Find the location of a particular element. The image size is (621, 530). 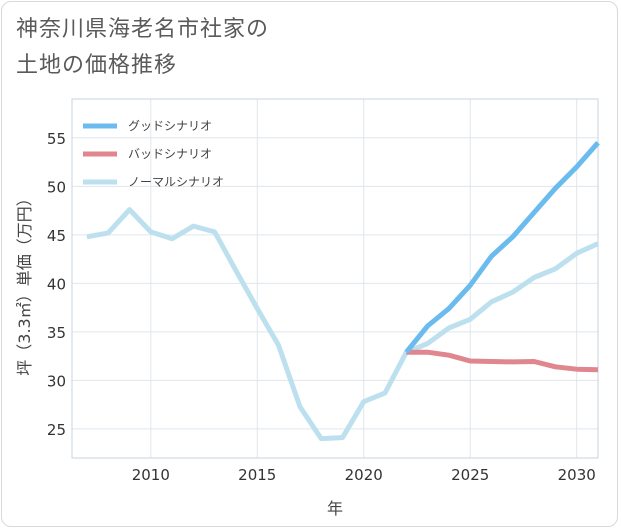

x-tick-label: 2010 is located at coordinates (151, 475).